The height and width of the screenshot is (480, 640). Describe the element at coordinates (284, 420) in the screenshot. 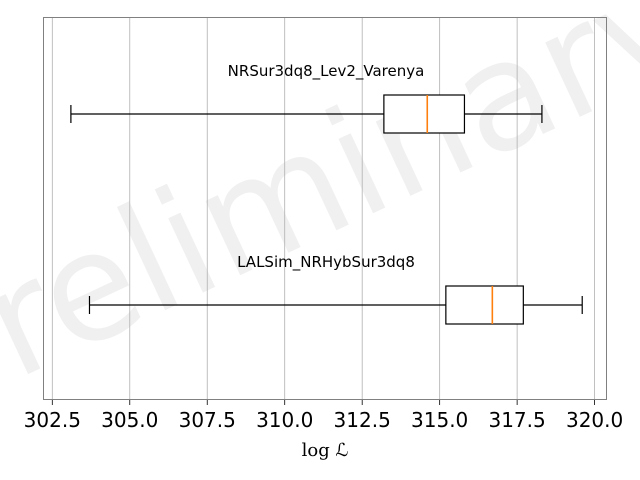

I see `x-tick-label: 310.0` at that location.